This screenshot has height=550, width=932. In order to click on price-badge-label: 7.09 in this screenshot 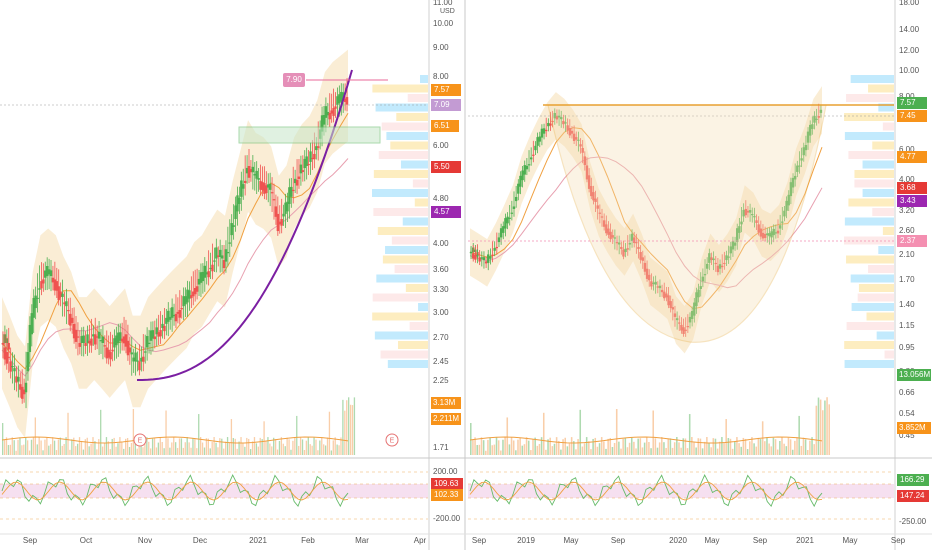, I will do `click(442, 104)`.